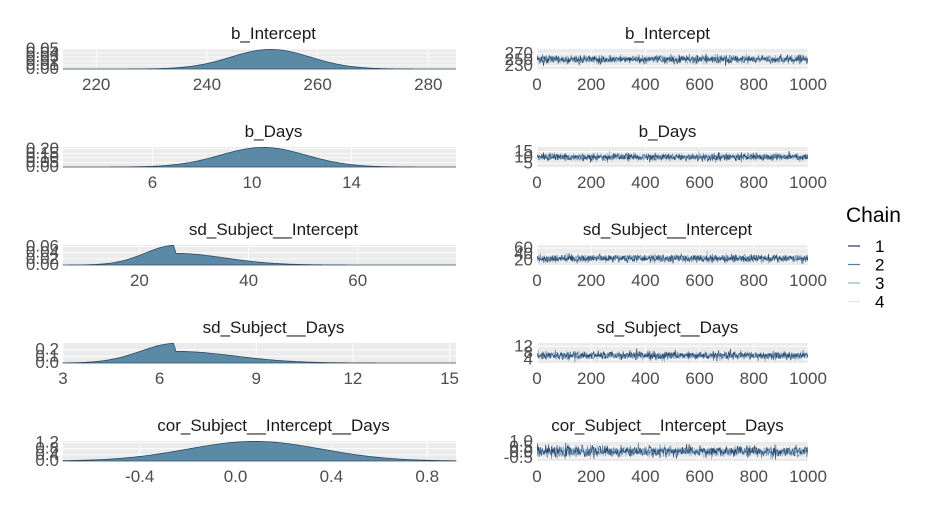 The image size is (936, 509). Describe the element at coordinates (207, 84) in the screenshot. I see `density-x-tick-label: 240` at that location.